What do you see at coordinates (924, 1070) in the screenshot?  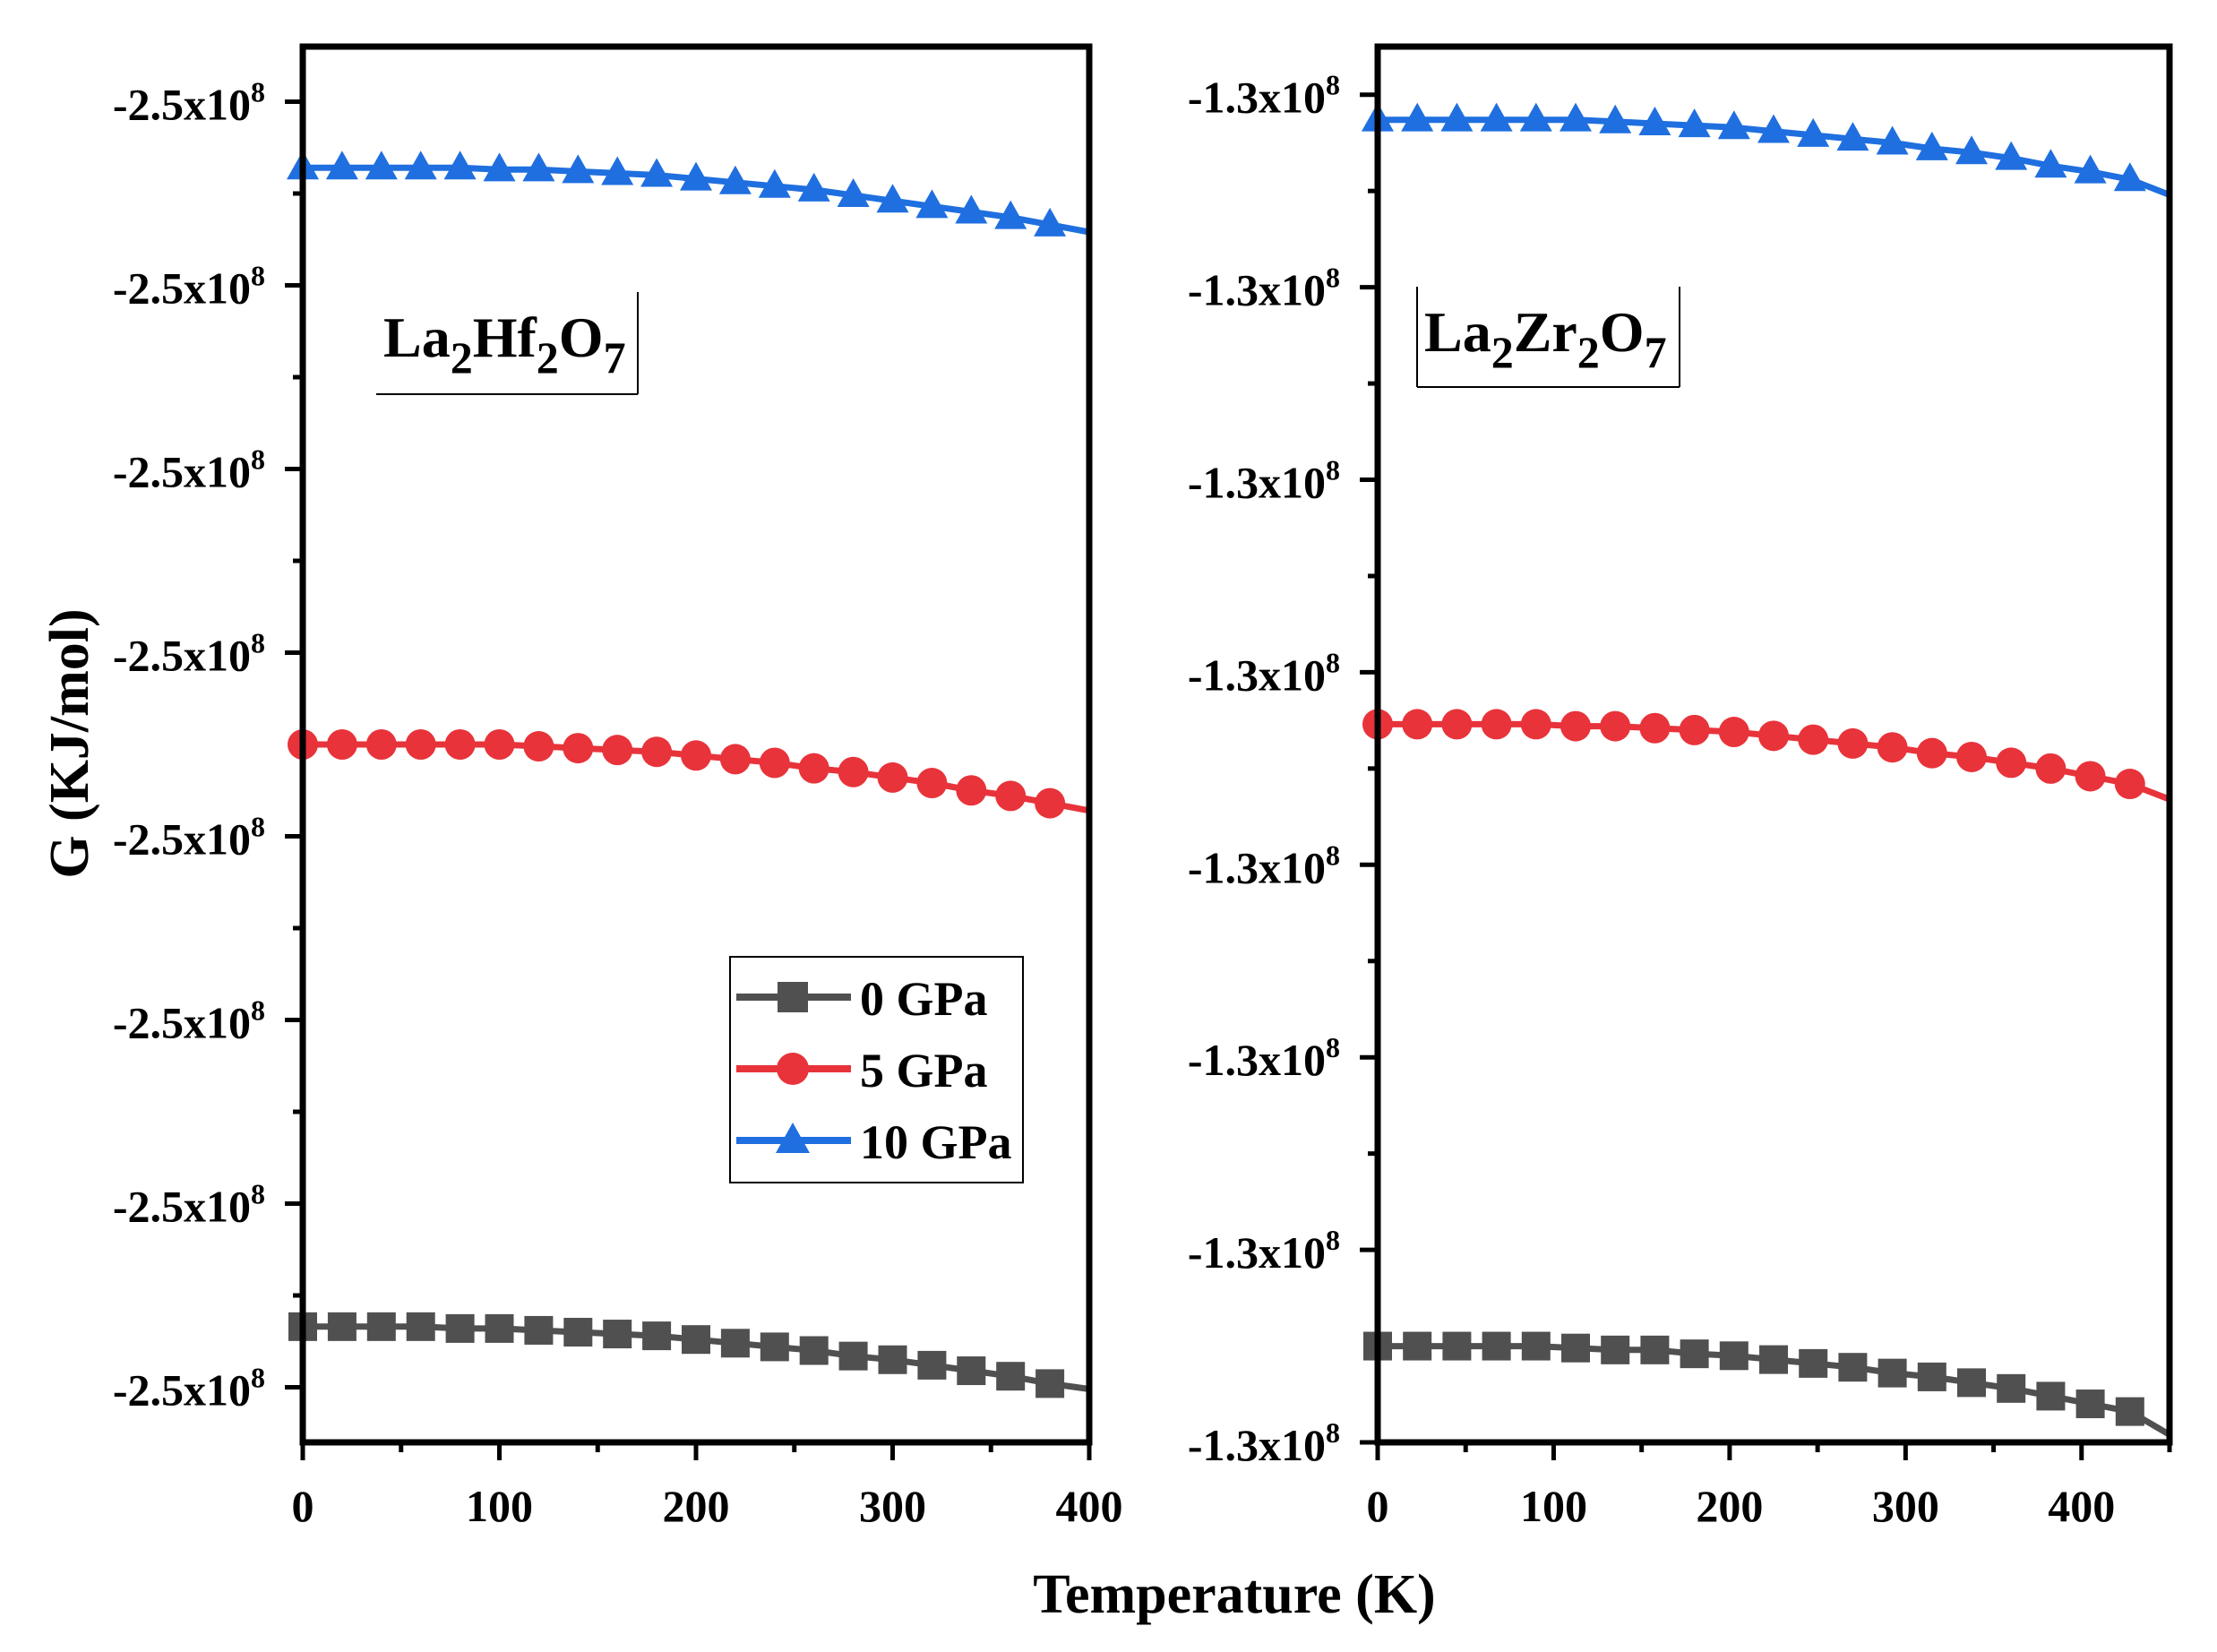 I see `legend-label-5gpa: 5 GPa` at bounding box center [924, 1070].